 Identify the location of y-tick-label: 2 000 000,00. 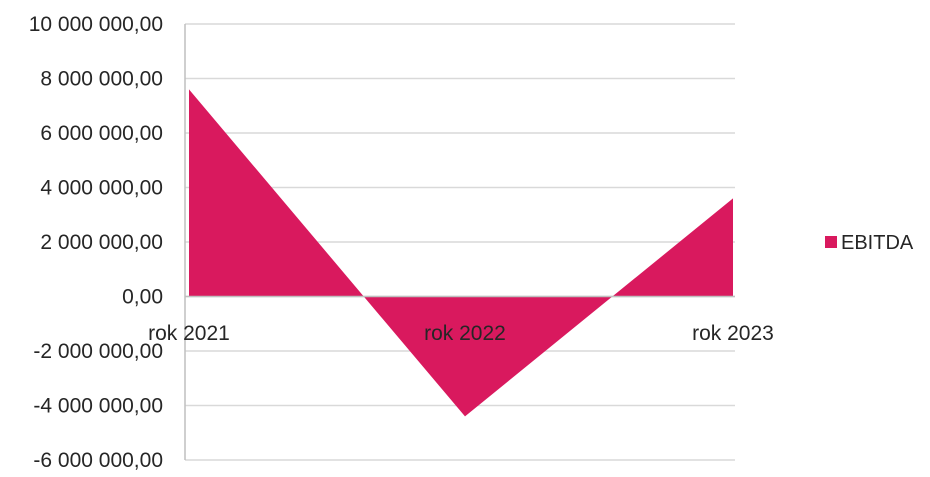
(101, 242).